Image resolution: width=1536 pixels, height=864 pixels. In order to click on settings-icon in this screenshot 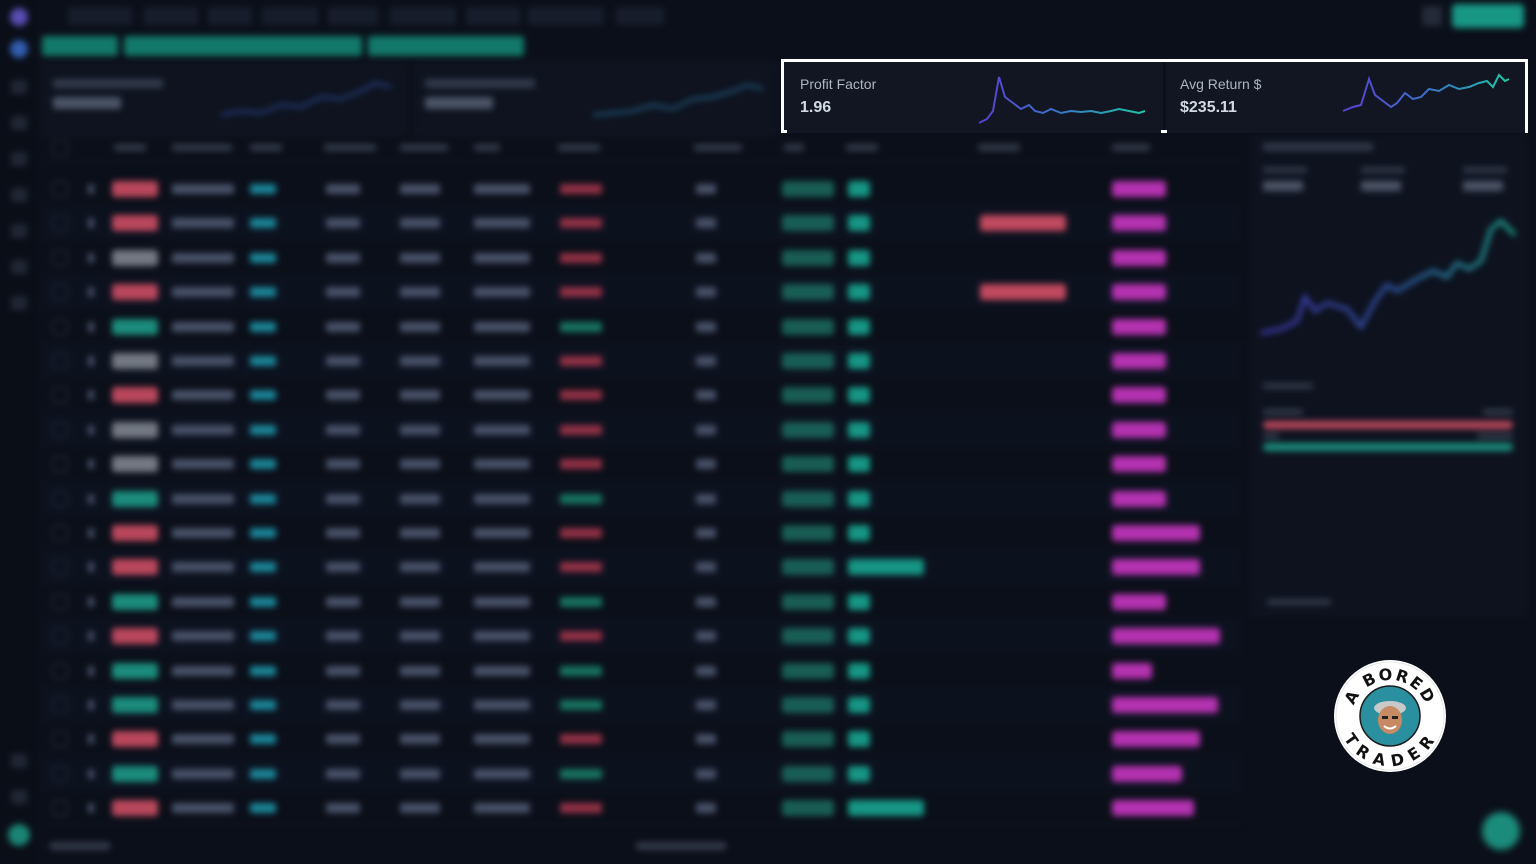, I will do `click(19, 761)`.